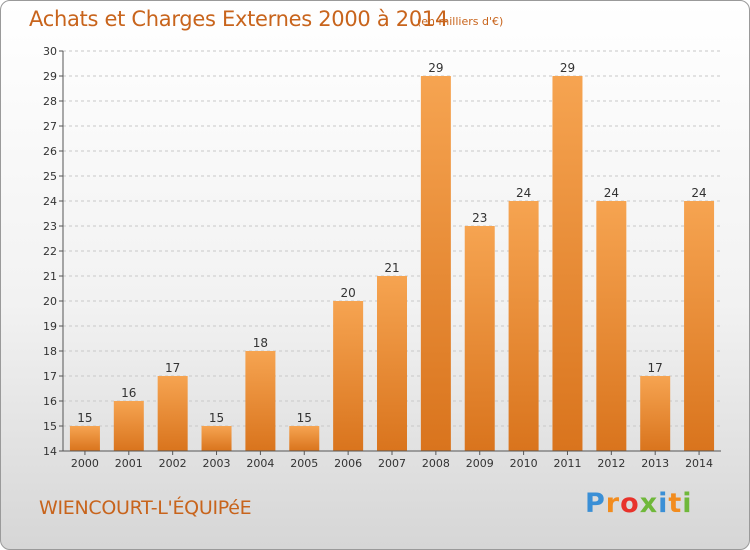 The height and width of the screenshot is (550, 750). What do you see at coordinates (50, 151) in the screenshot?
I see `y-tick-label: 26` at bounding box center [50, 151].